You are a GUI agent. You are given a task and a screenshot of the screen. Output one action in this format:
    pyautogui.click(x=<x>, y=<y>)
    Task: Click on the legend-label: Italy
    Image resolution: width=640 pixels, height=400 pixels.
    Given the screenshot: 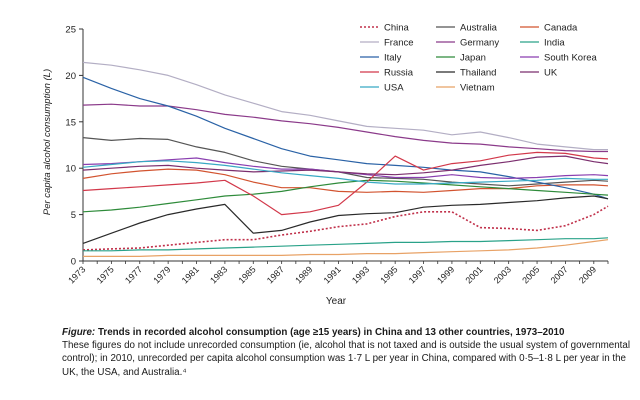 What is the action you would take?
    pyautogui.click(x=393, y=58)
    